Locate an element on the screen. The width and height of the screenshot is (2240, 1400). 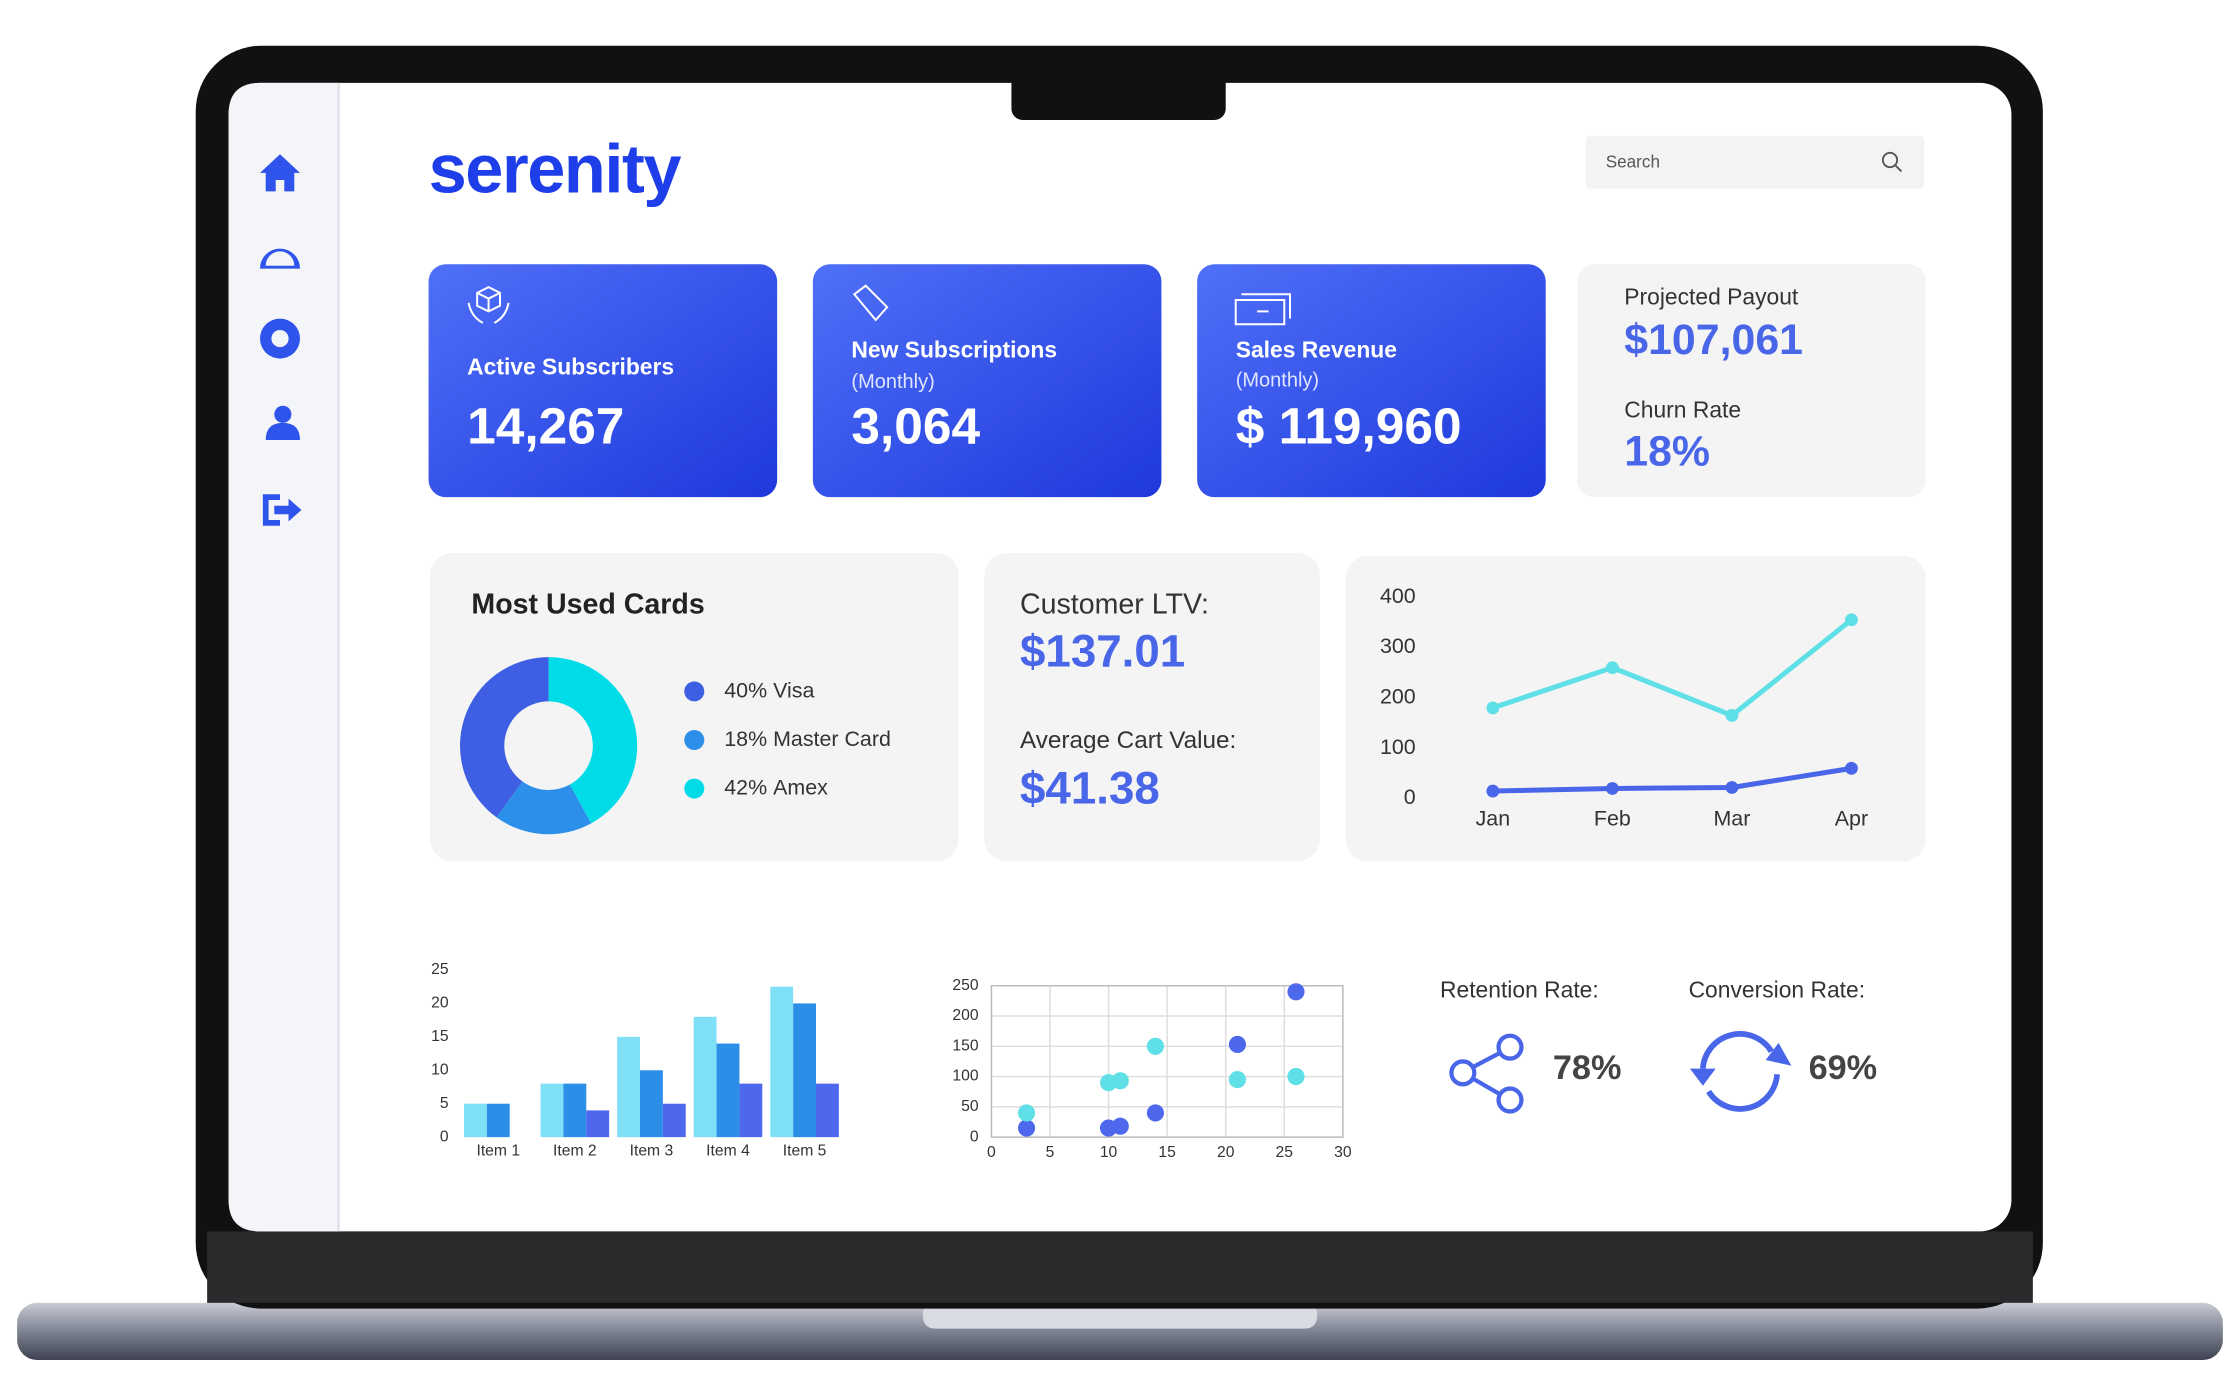
payout-card is located at coordinates (1751, 381).